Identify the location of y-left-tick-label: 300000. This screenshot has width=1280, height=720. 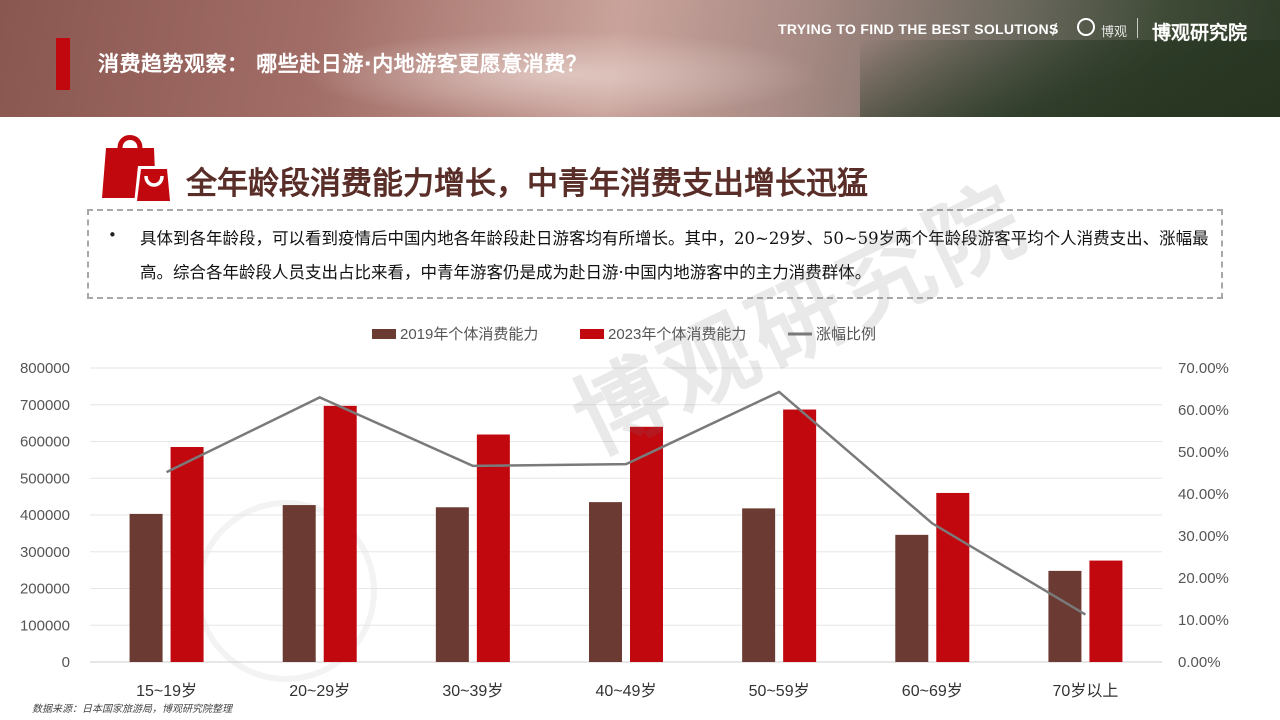
(45, 552).